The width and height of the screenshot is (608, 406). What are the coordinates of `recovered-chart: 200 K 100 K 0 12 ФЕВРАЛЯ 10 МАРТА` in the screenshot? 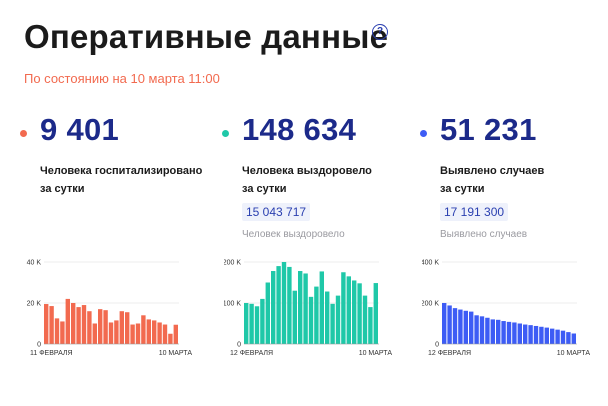 It's located at (309, 310).